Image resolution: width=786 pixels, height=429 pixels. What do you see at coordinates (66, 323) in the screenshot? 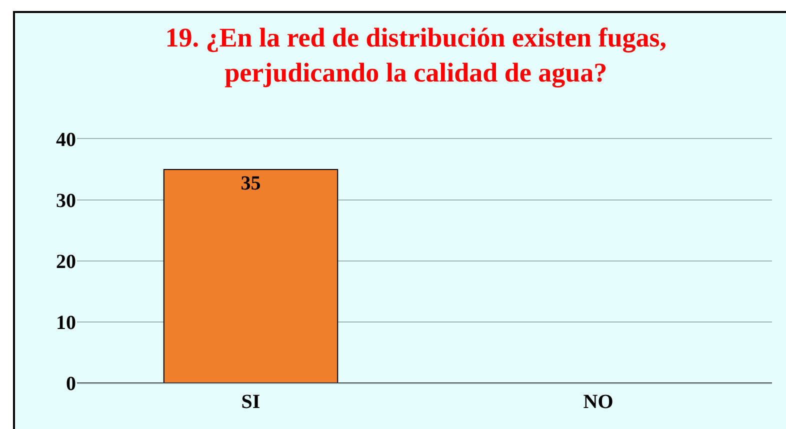
I see `y-tick-label: 10` at bounding box center [66, 323].